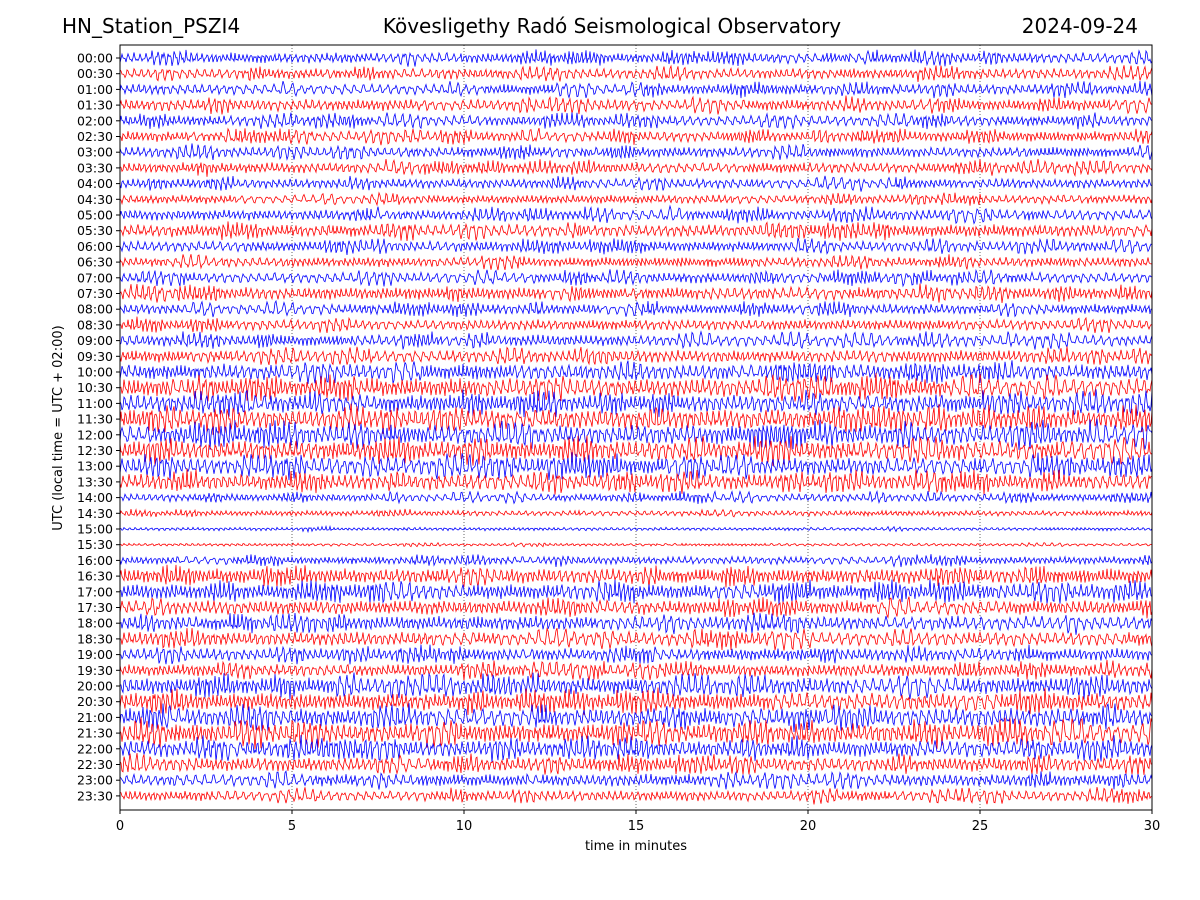 The height and width of the screenshot is (900, 1200). I want to click on y-tick-label: 14:30, so click(95, 513).